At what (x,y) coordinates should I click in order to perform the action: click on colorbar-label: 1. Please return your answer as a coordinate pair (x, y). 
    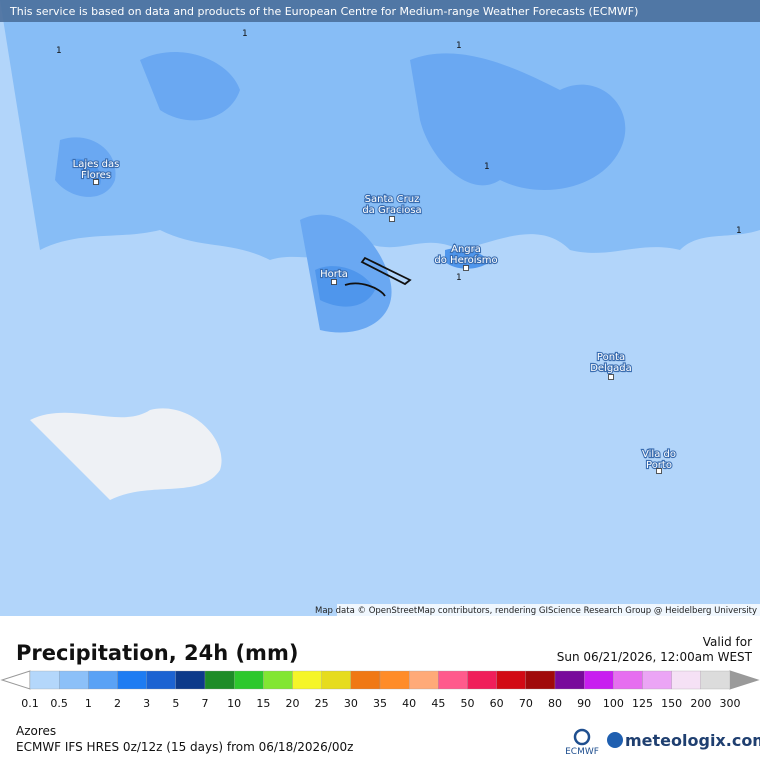
    Looking at the image, I should click on (88, 703).